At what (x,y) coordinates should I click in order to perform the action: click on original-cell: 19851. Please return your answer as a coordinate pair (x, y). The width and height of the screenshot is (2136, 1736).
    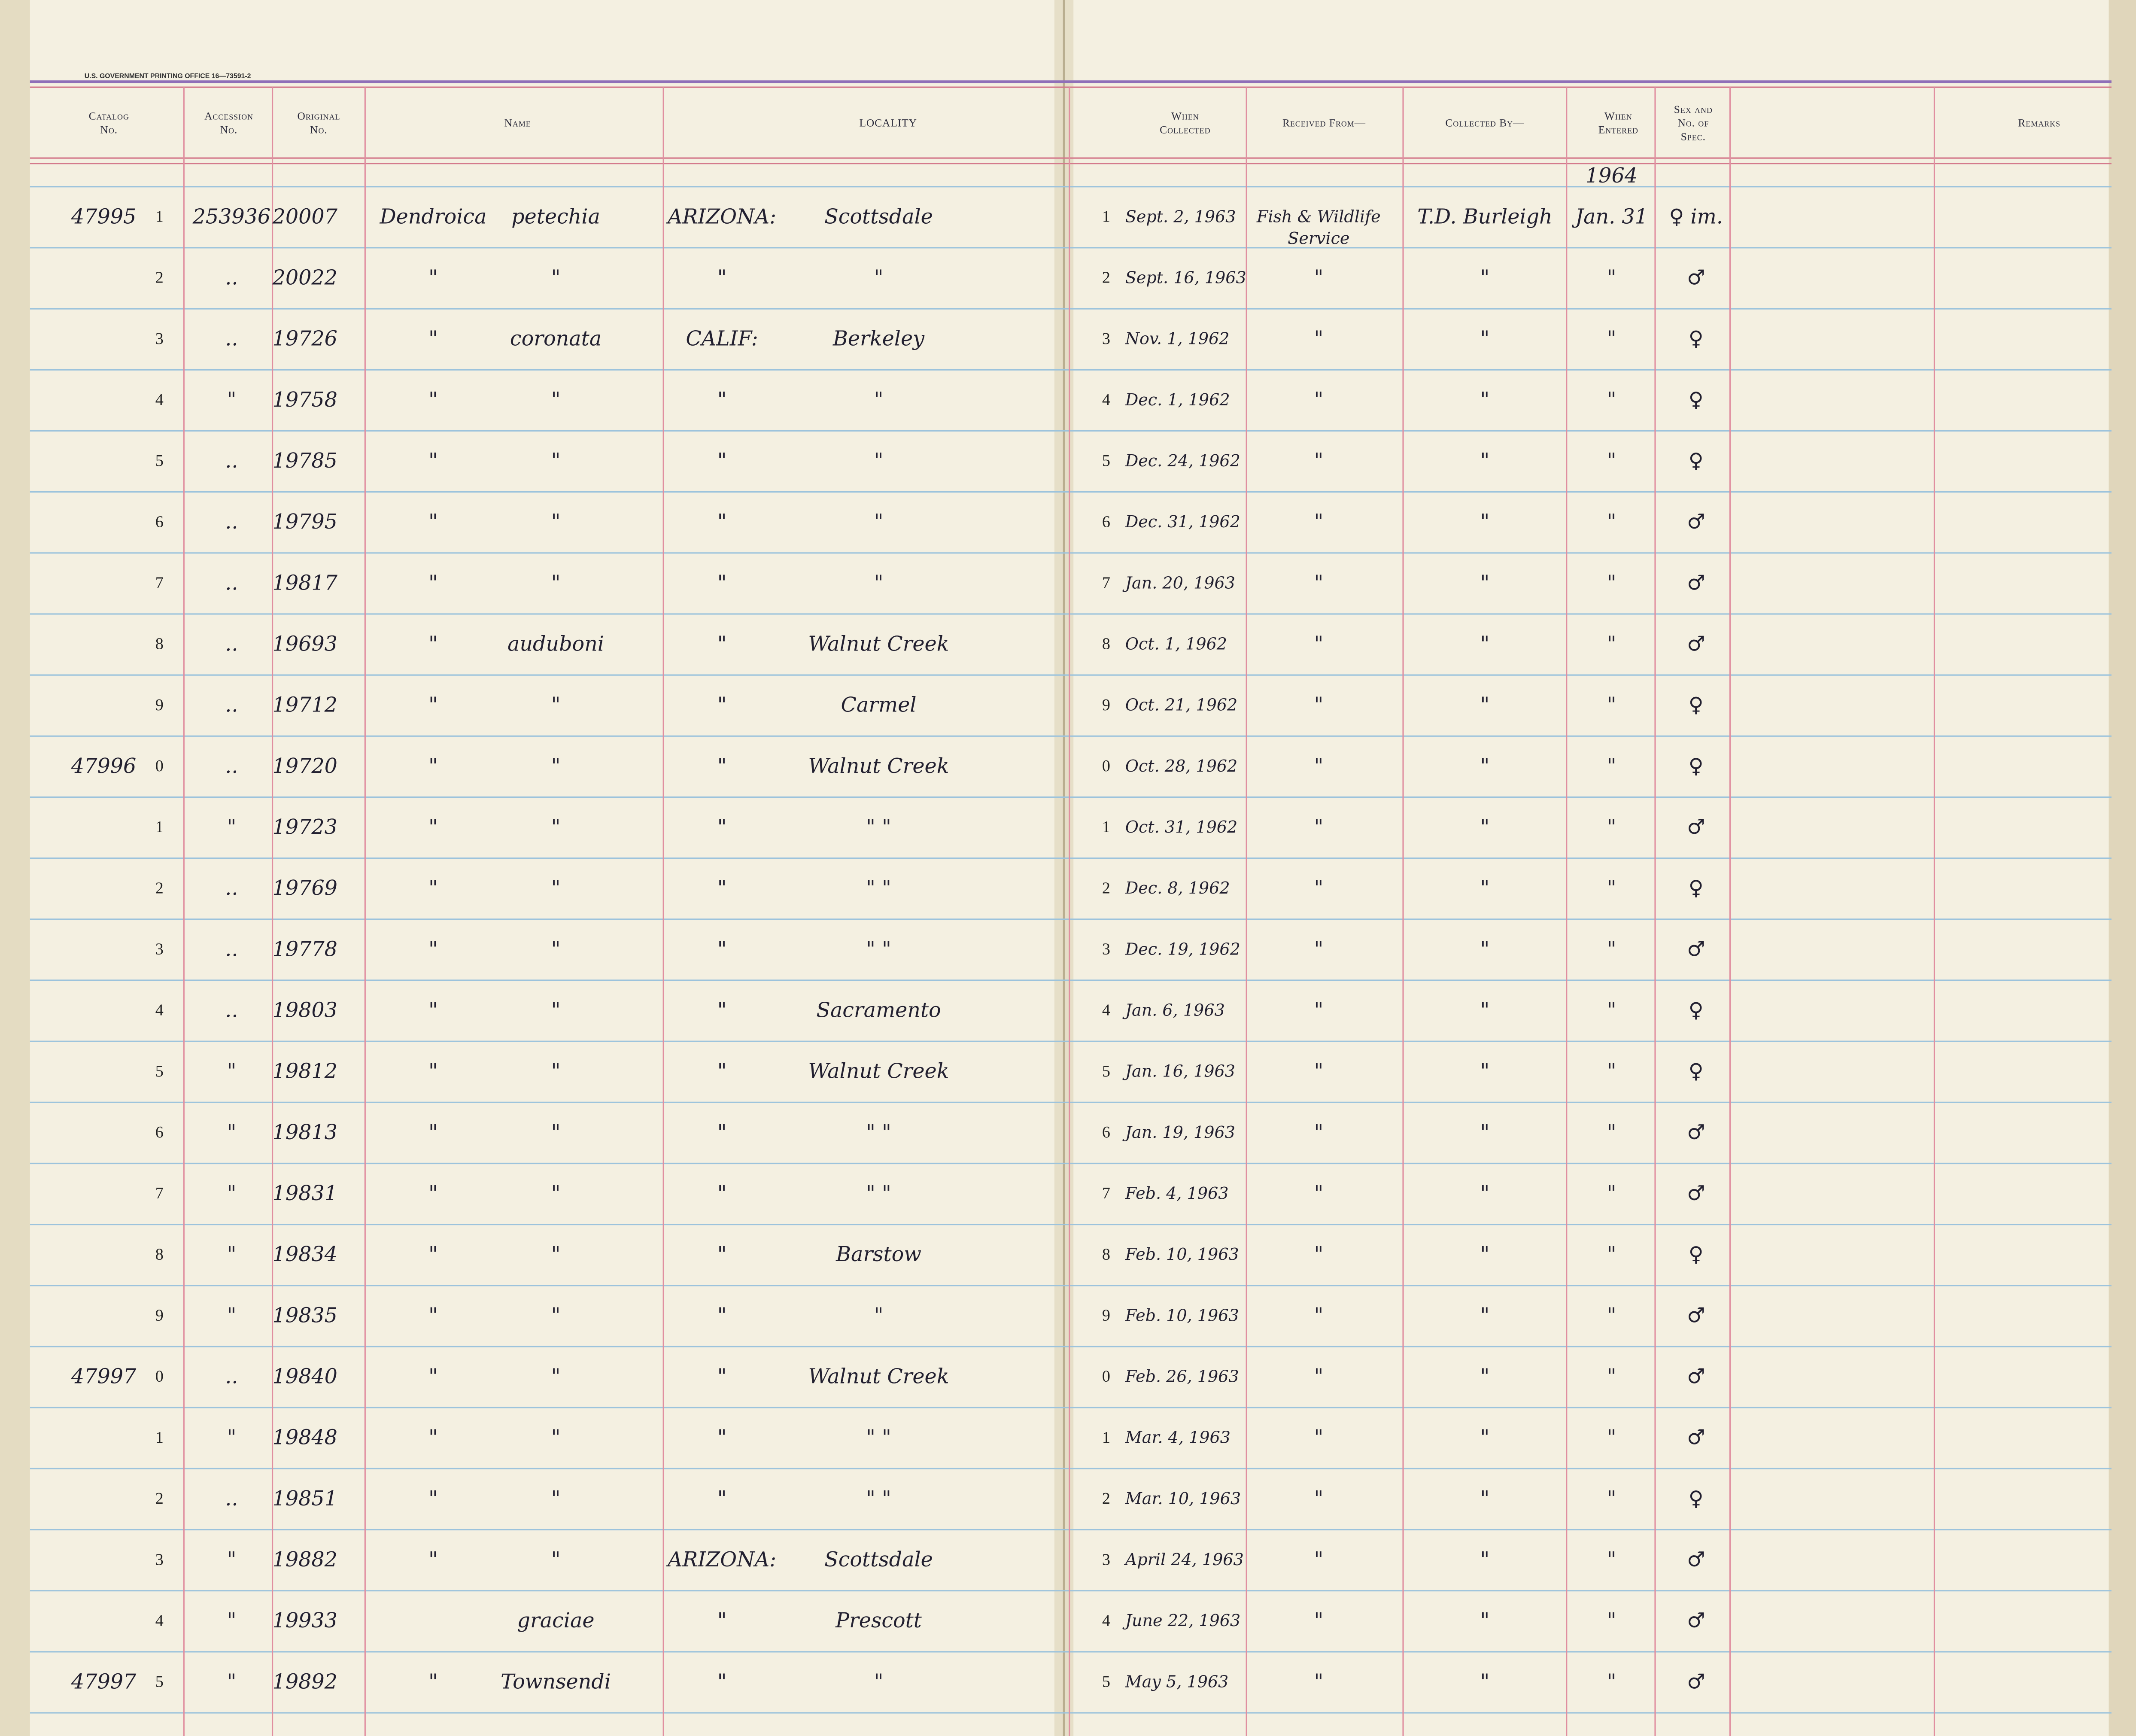
    Looking at the image, I should click on (305, 1499).